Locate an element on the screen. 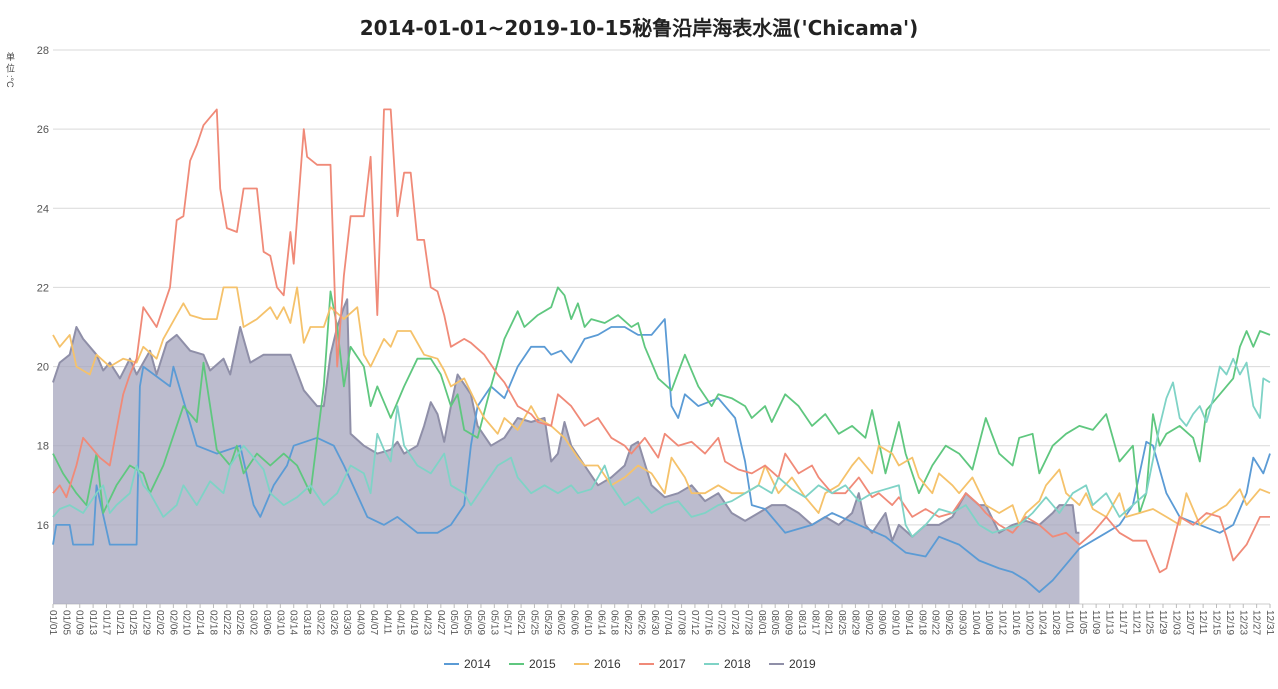 This screenshot has width=1278, height=689. x-tick-label: 12/23 is located at coordinates (1242, 622).